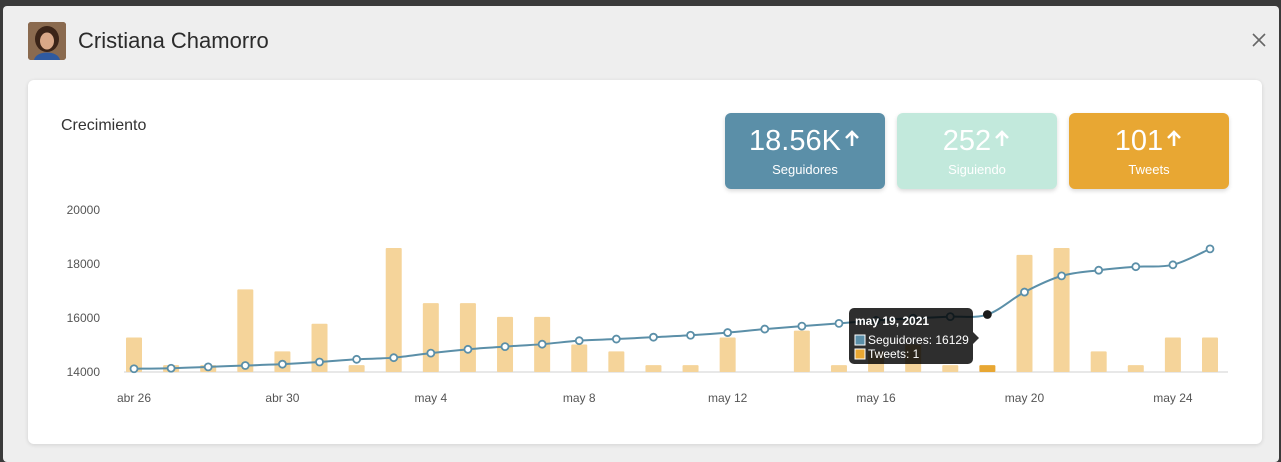 This screenshot has width=1281, height=462. I want to click on followers-stat: 18.56K Seguidores, so click(805, 151).